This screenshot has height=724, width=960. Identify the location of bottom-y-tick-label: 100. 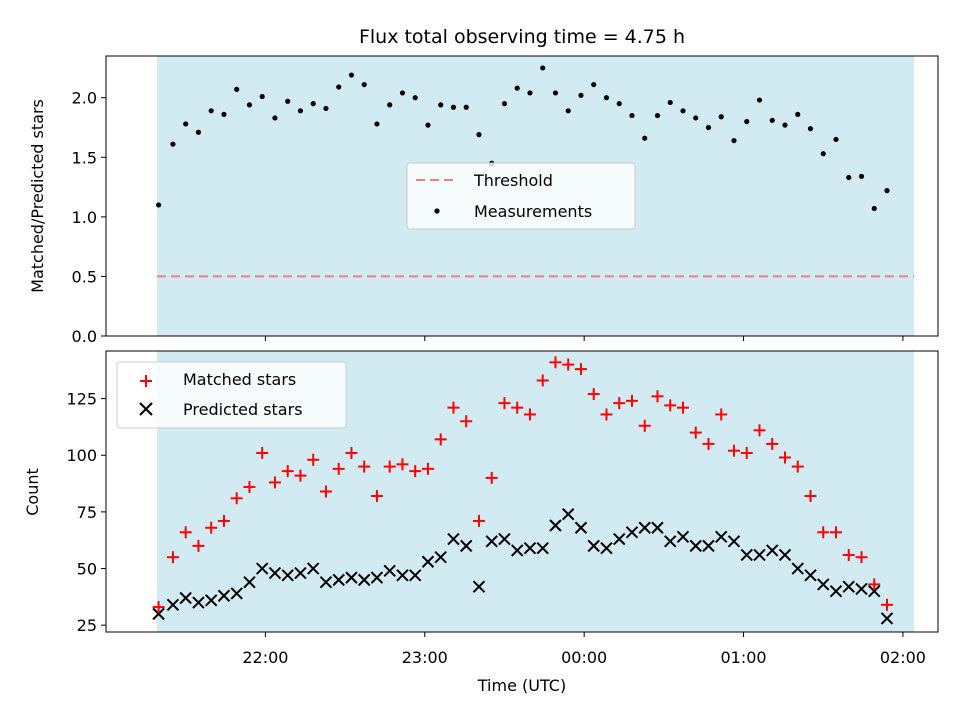
(81, 455).